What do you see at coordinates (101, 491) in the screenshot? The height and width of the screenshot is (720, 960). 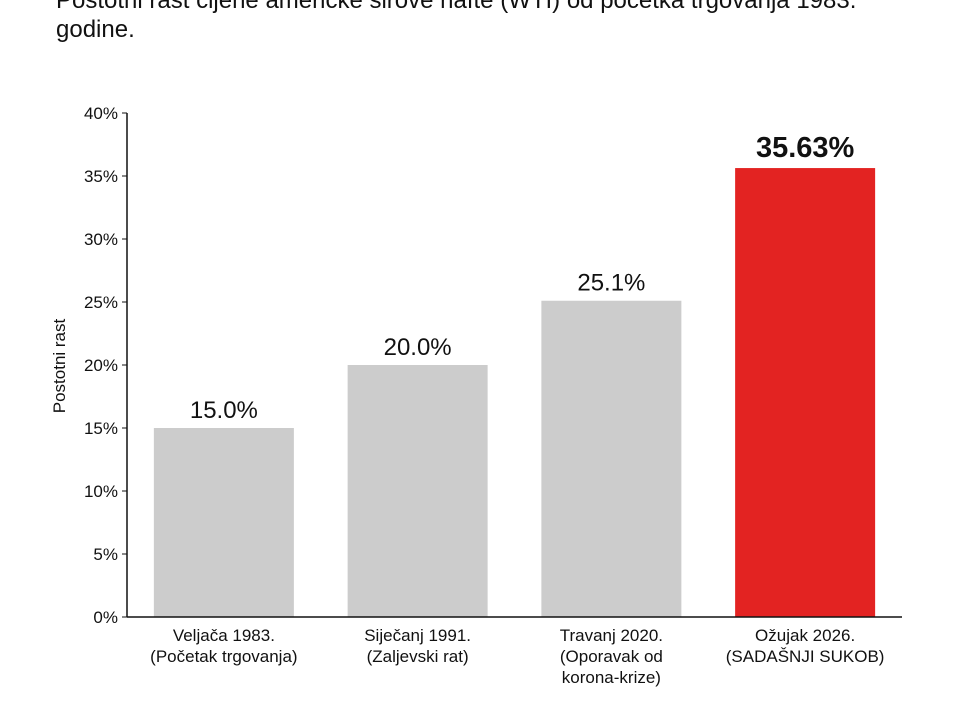 I see `y-tick-label: 10%` at bounding box center [101, 491].